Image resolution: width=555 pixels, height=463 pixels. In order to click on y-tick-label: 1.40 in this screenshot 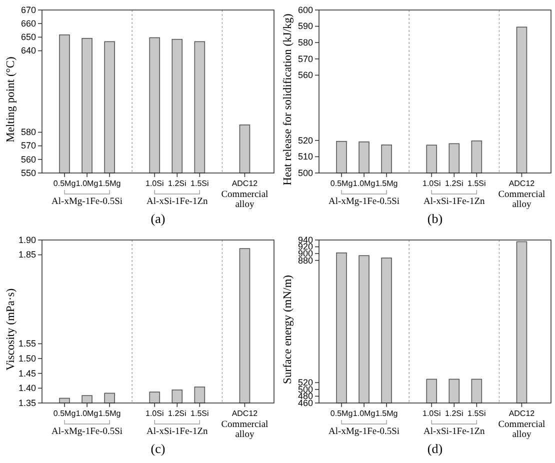, I will do `click(27, 388)`.